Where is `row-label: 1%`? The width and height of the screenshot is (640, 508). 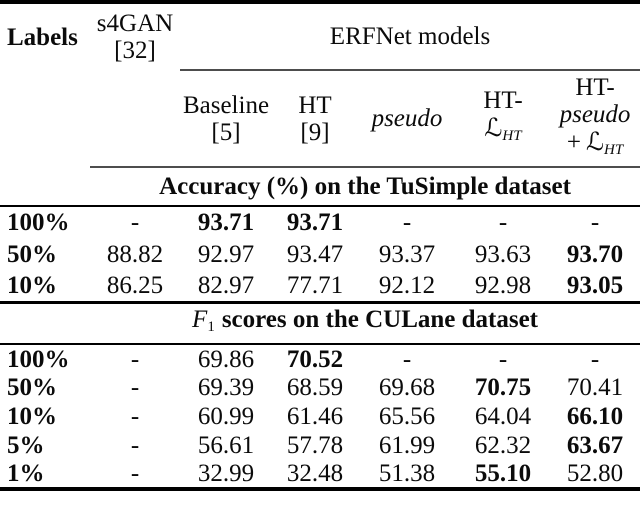 row-label: 1% is located at coordinates (26, 473).